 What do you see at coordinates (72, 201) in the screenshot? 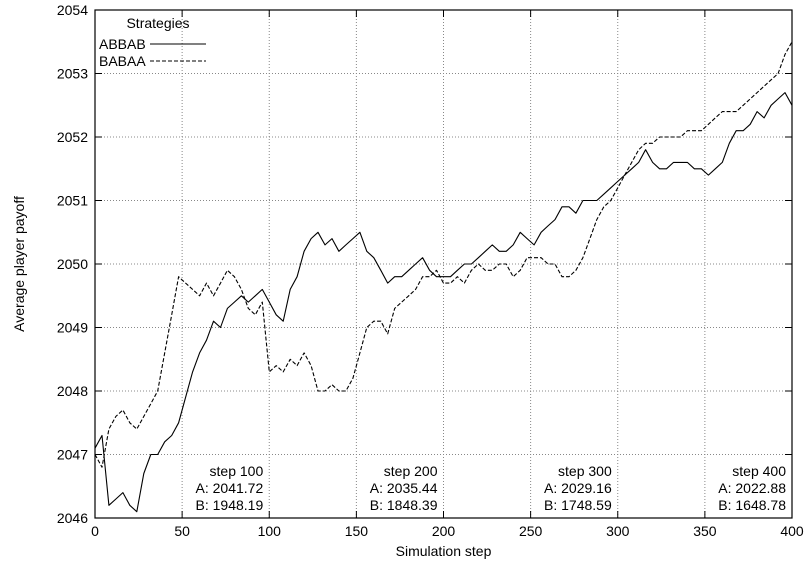
I see `y-tick-label: 2051` at bounding box center [72, 201].